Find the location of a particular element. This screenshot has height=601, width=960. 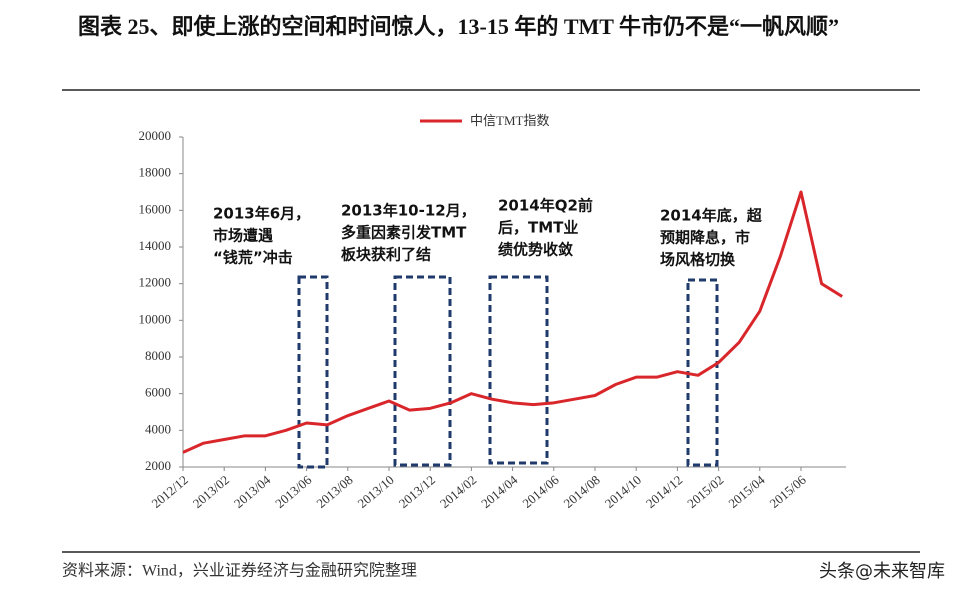

watermark: 头条@未来智库 is located at coordinates (882, 571).